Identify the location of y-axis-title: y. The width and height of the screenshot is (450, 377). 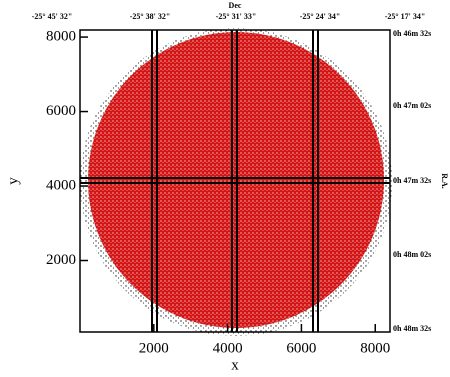
(13, 181).